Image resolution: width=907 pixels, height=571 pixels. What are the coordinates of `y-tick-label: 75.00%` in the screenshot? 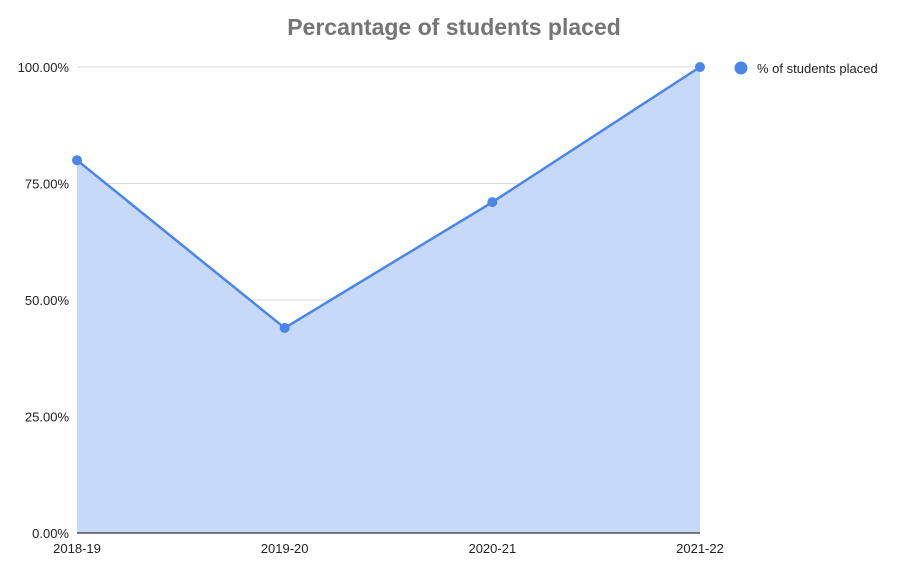 It's located at (47, 184).